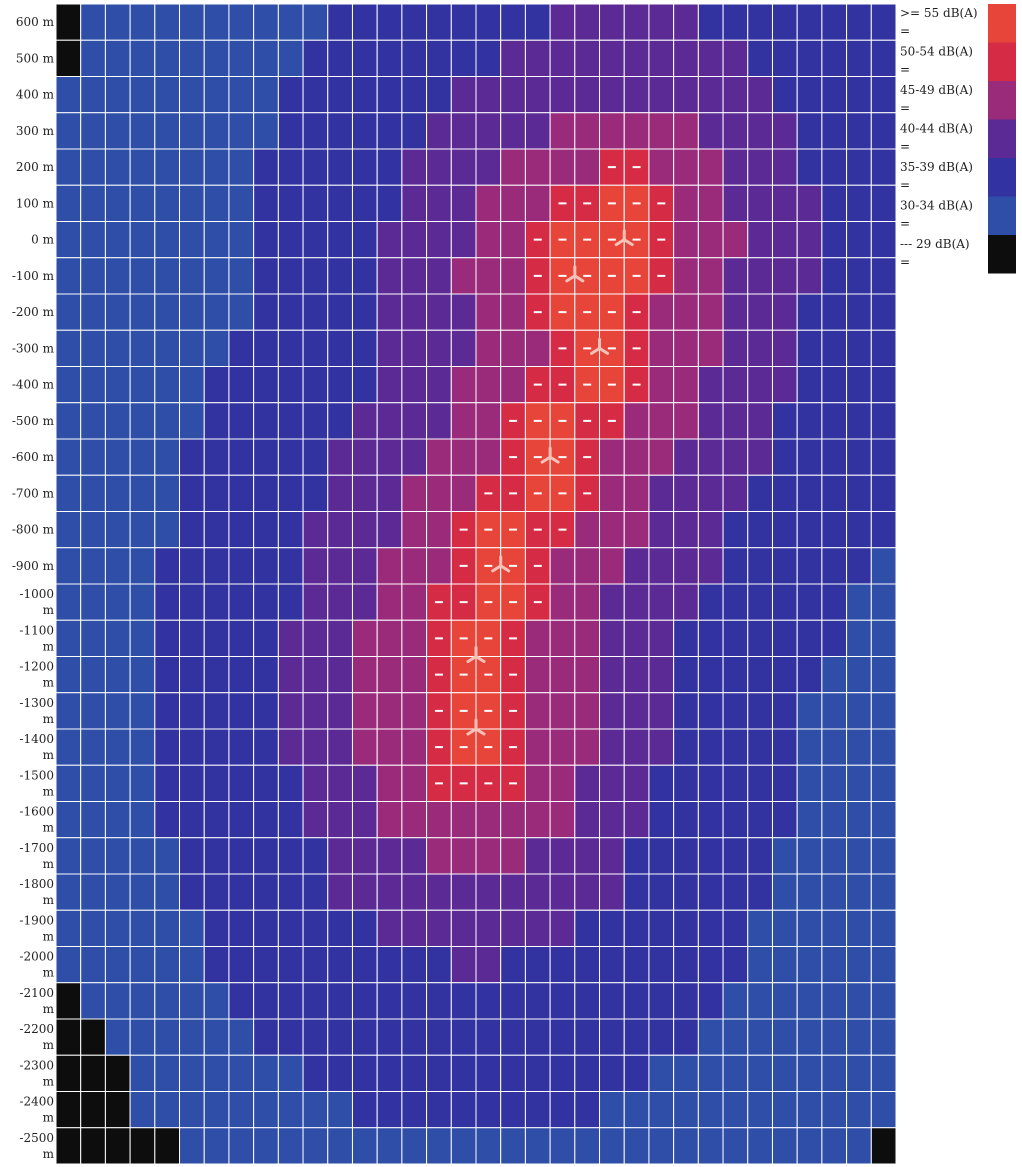 This screenshot has width=1022, height=1167. What do you see at coordinates (905, 262) in the screenshot?
I see `legend-marker: =` at bounding box center [905, 262].